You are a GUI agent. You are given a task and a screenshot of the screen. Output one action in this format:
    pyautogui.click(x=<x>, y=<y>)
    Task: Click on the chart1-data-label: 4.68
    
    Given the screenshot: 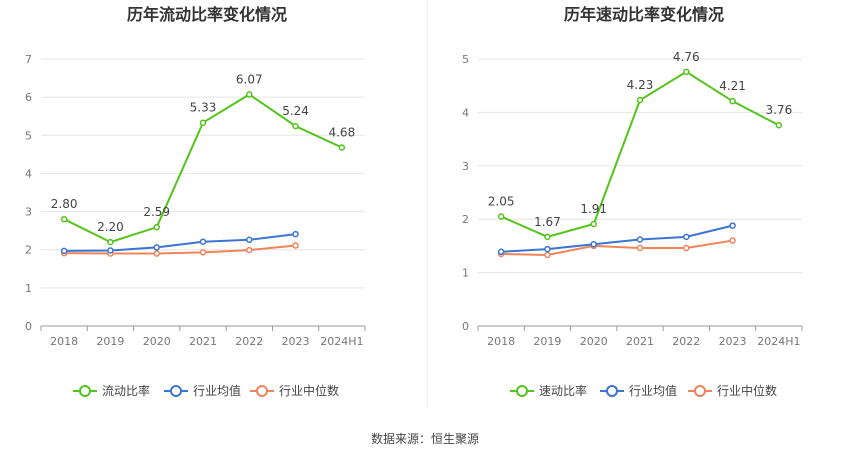 What is the action you would take?
    pyautogui.click(x=341, y=132)
    